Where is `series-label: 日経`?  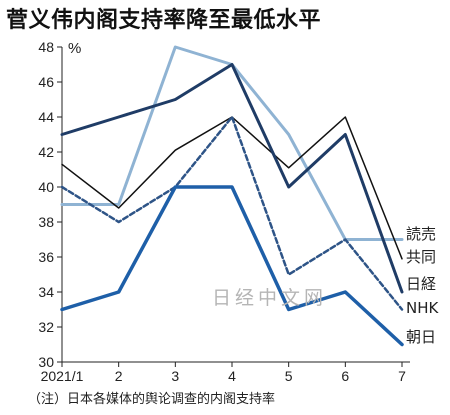
series-label: 日経 is located at coordinates (421, 284).